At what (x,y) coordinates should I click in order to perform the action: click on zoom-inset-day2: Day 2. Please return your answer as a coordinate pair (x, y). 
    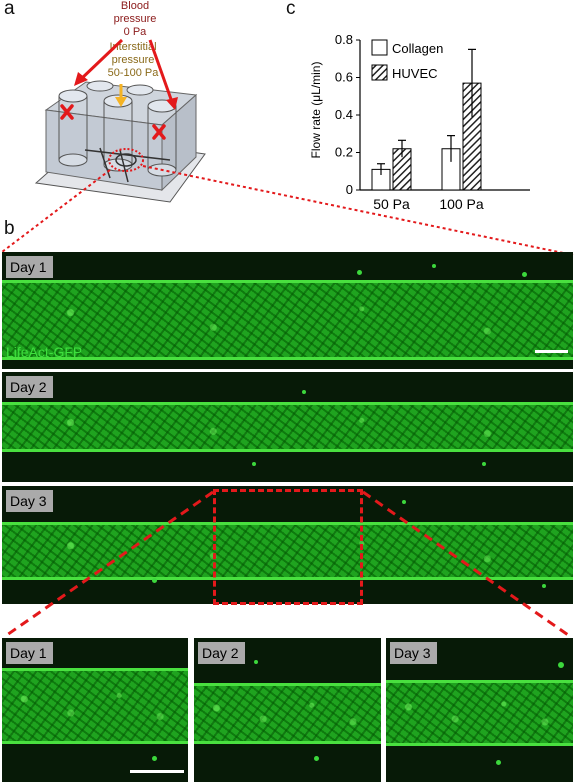
    Looking at the image, I should click on (287, 710).